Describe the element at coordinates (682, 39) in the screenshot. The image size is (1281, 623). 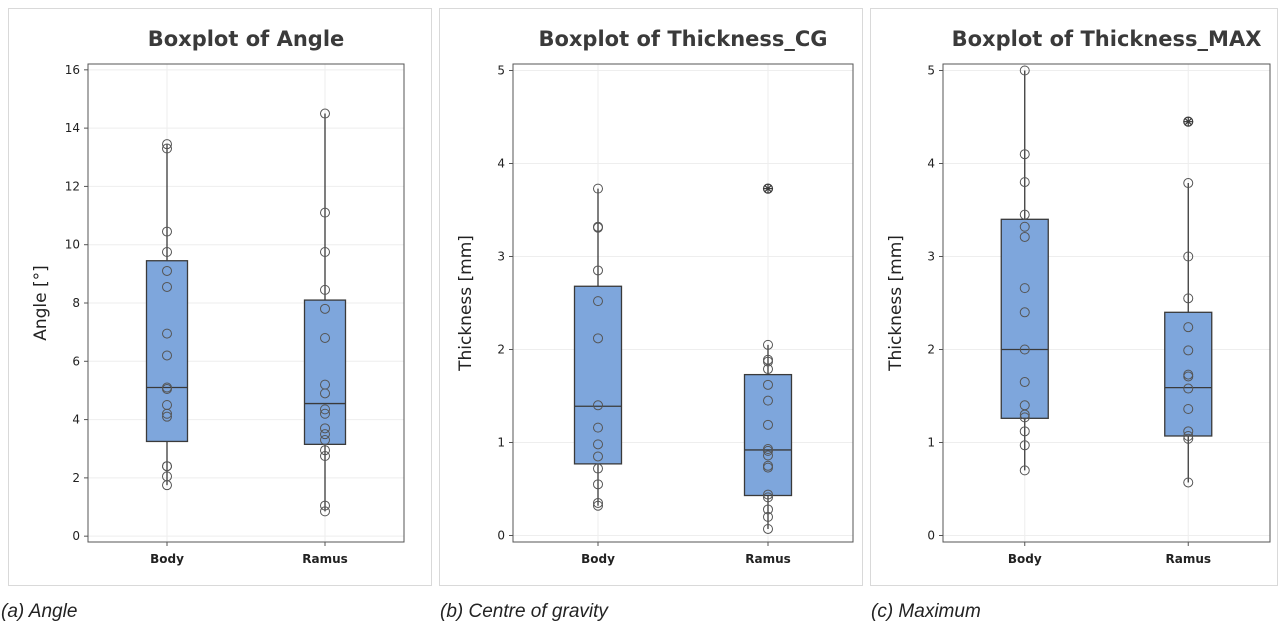
I see `chart-title: Boxplot of Thickness_CG` at that location.